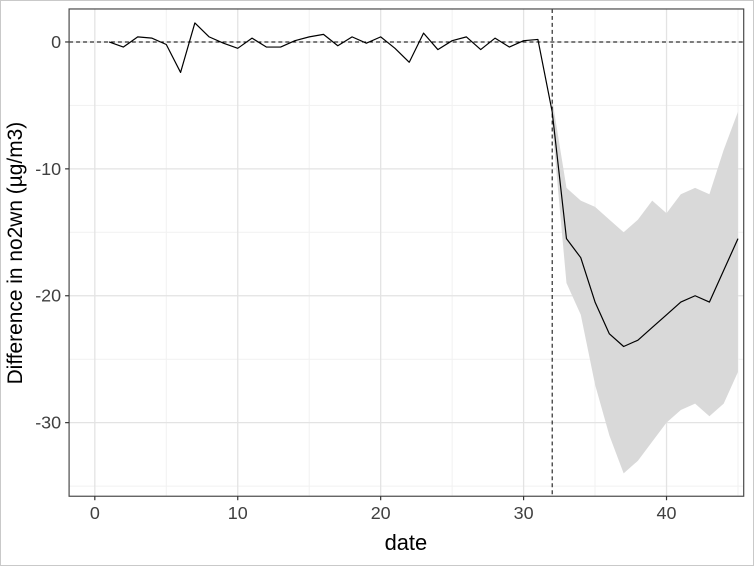 This screenshot has width=754, height=566. I want to click on x-tick-label: 40, so click(667, 513).